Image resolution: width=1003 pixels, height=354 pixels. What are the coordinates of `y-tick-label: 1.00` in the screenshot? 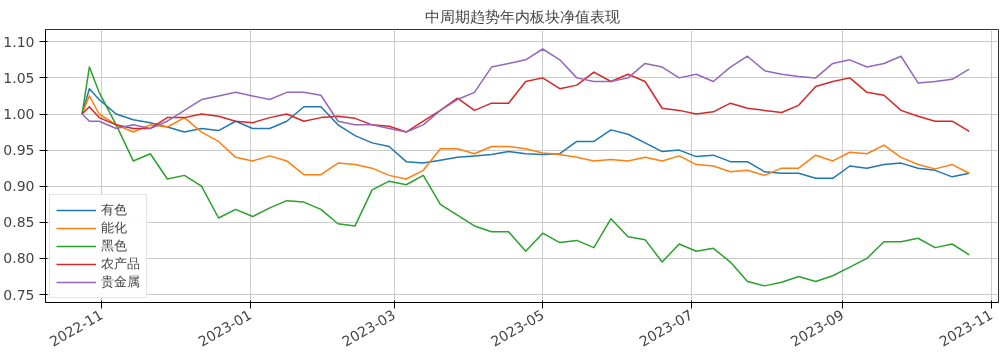 It's located at (19, 114).